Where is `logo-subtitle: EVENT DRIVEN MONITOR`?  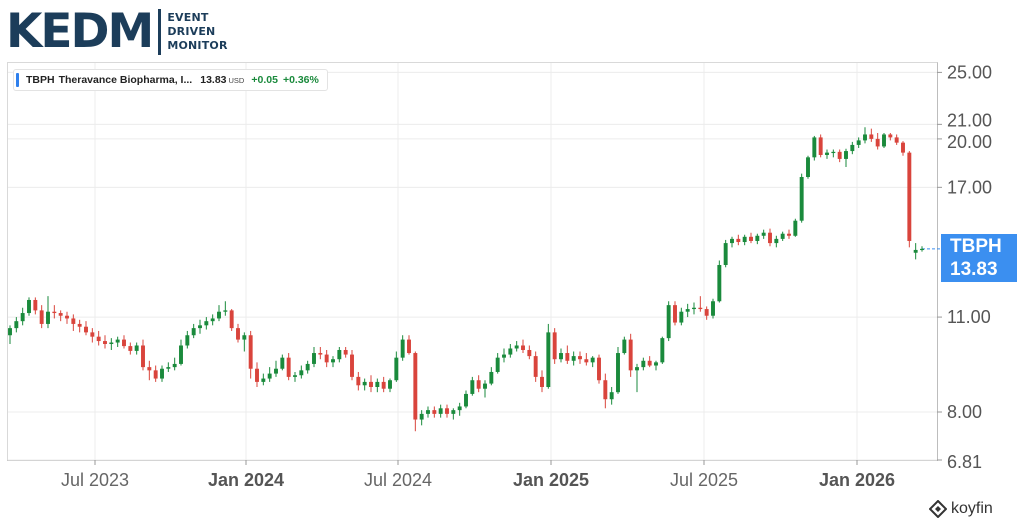 logo-subtitle: EVENT DRIVEN MONITOR is located at coordinates (197, 32).